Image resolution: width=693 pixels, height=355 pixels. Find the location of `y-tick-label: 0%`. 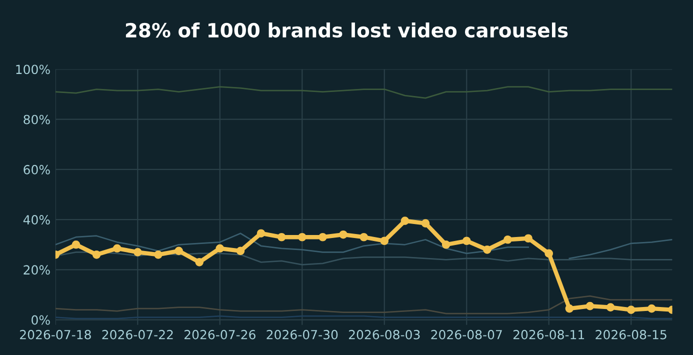

y-tick-label: 0% is located at coordinates (41, 320).